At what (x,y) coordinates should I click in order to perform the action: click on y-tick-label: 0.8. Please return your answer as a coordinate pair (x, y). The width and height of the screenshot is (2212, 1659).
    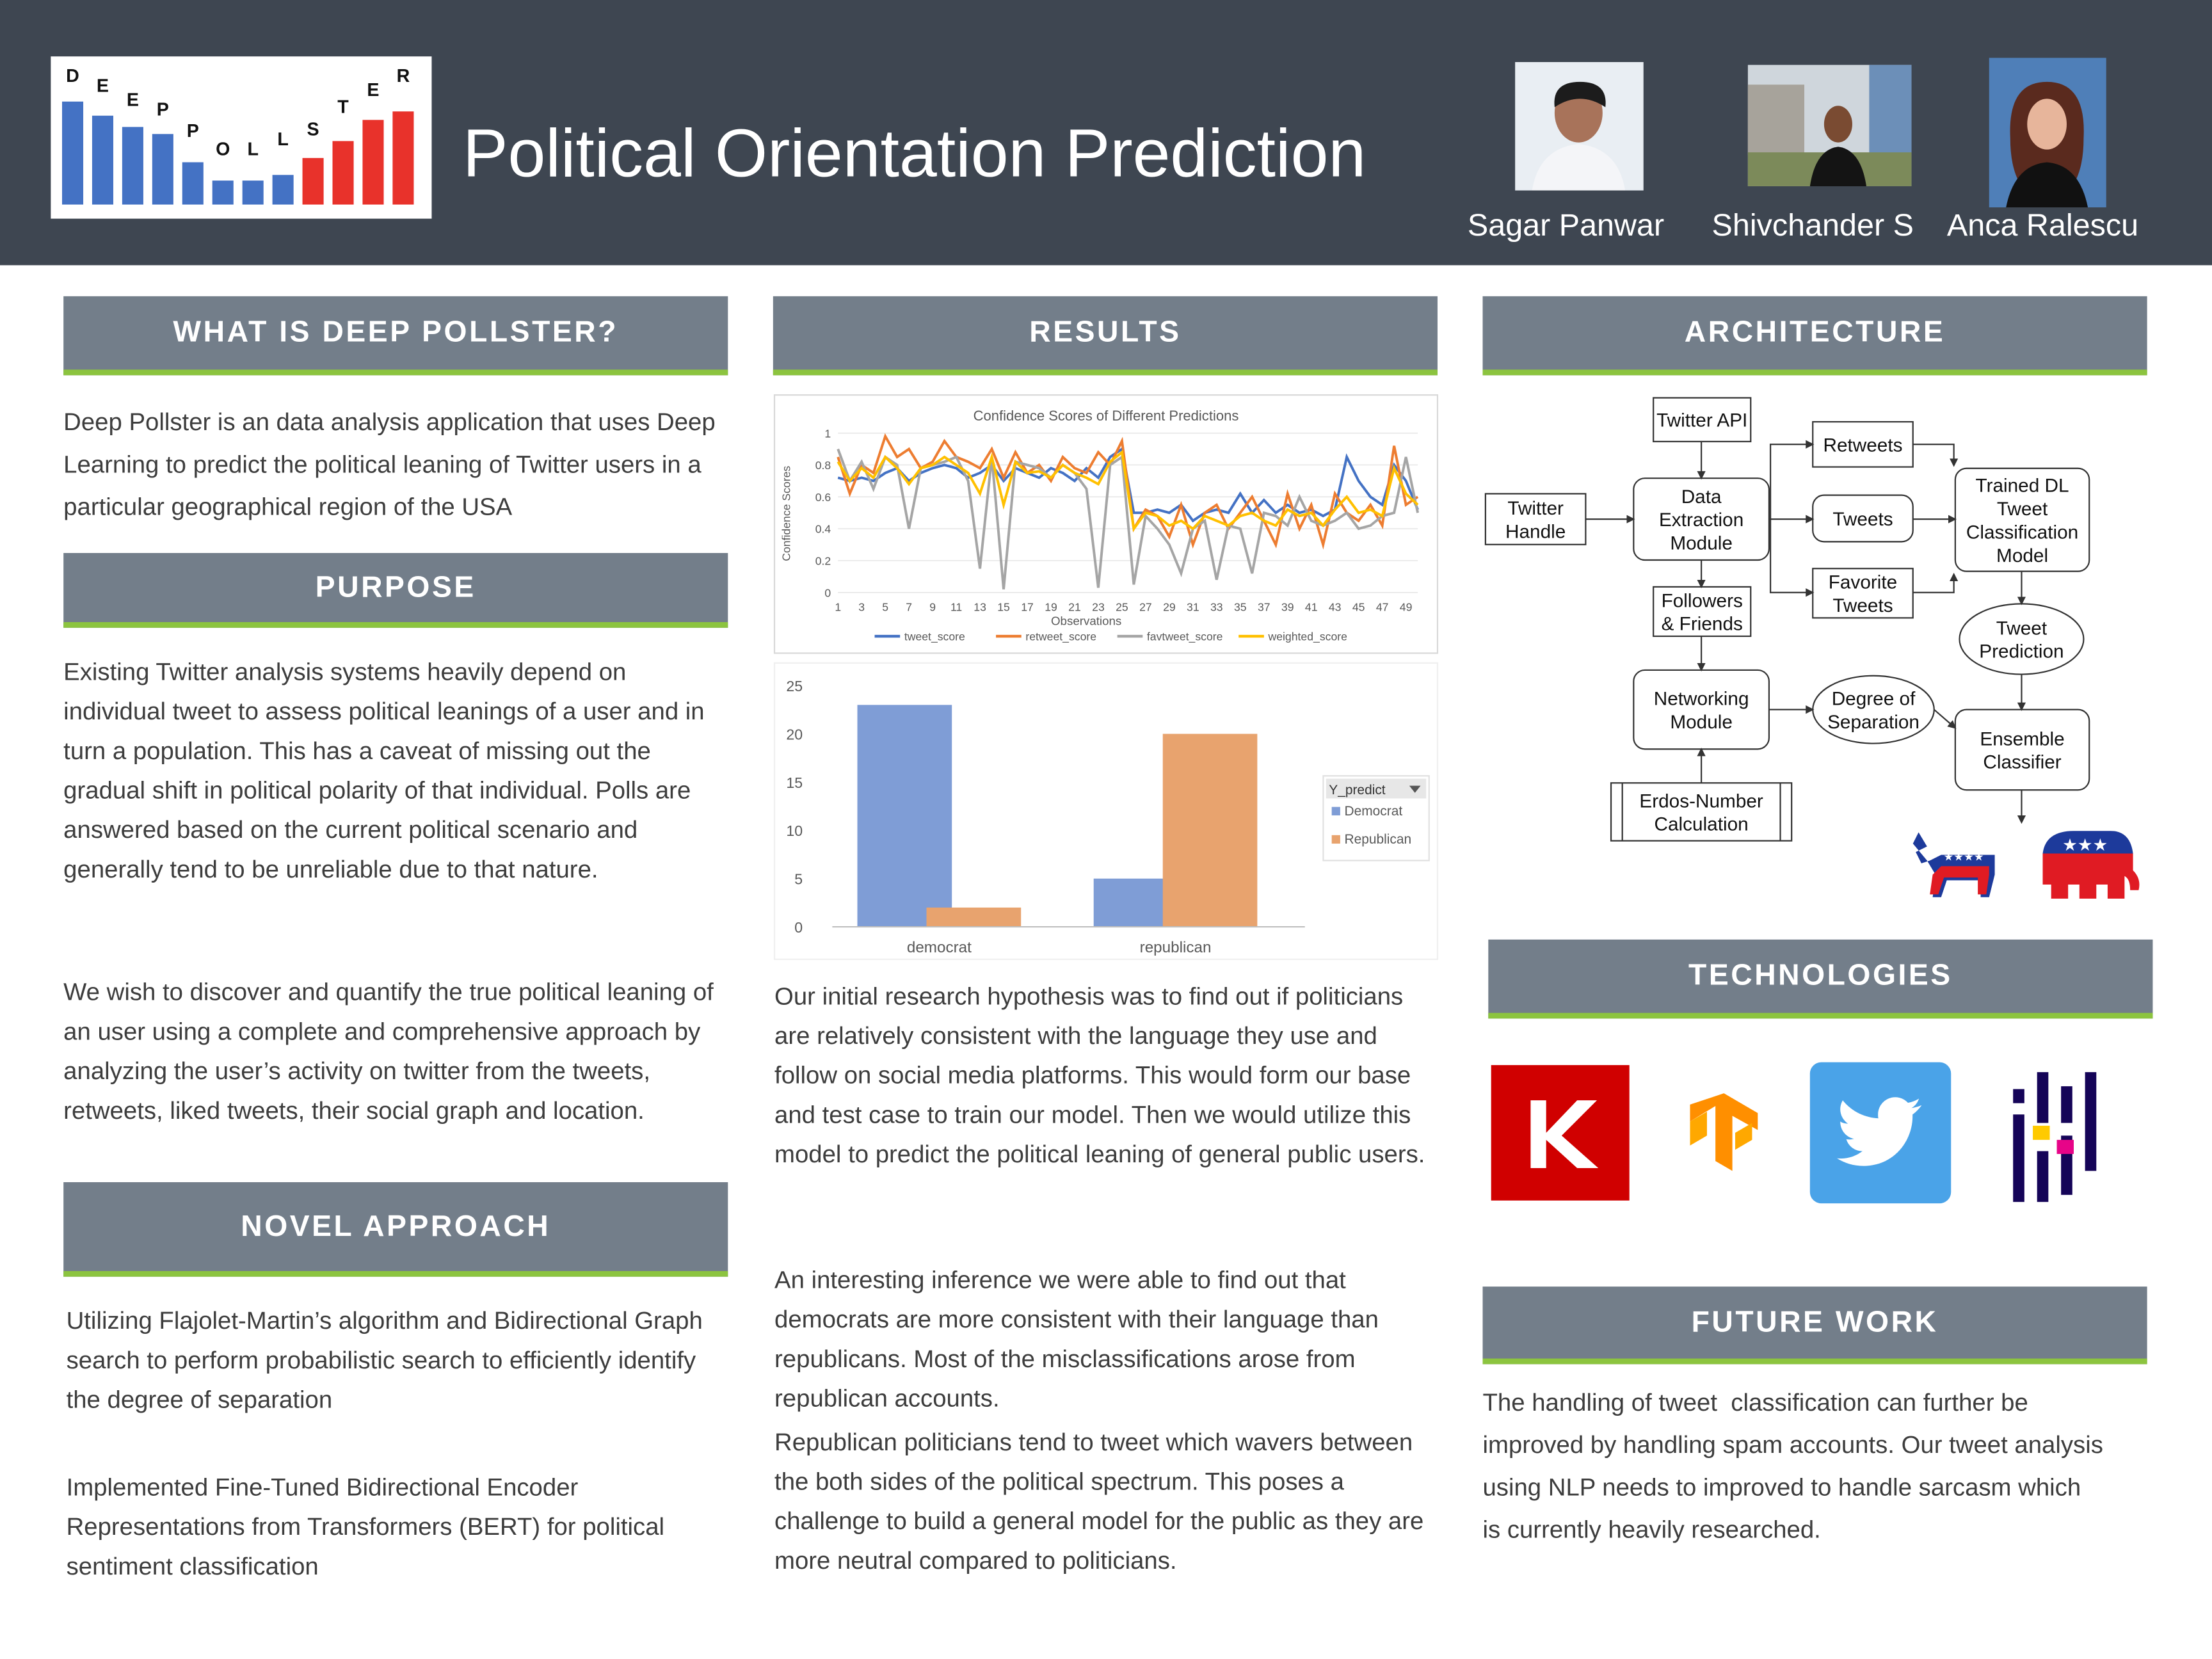
    Looking at the image, I should click on (823, 465).